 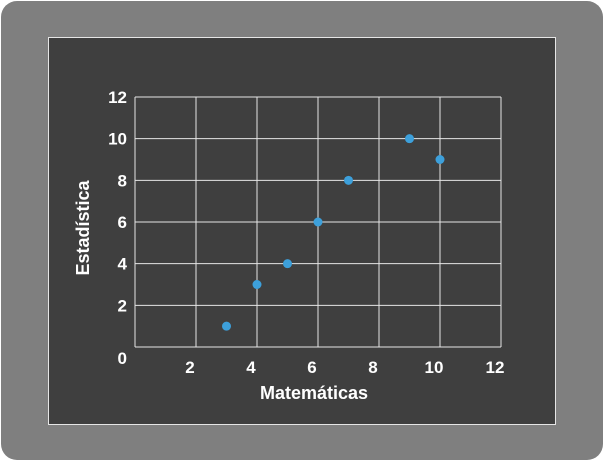 What do you see at coordinates (122, 358) in the screenshot?
I see `y-tick-label: 0` at bounding box center [122, 358].